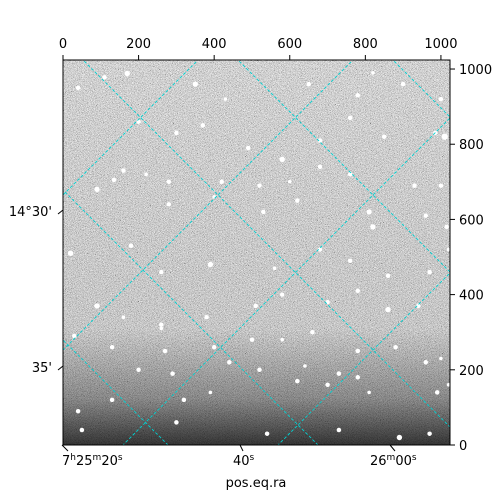  Describe the element at coordinates (63, 44) in the screenshot. I see `top-tick-label: 0` at that location.